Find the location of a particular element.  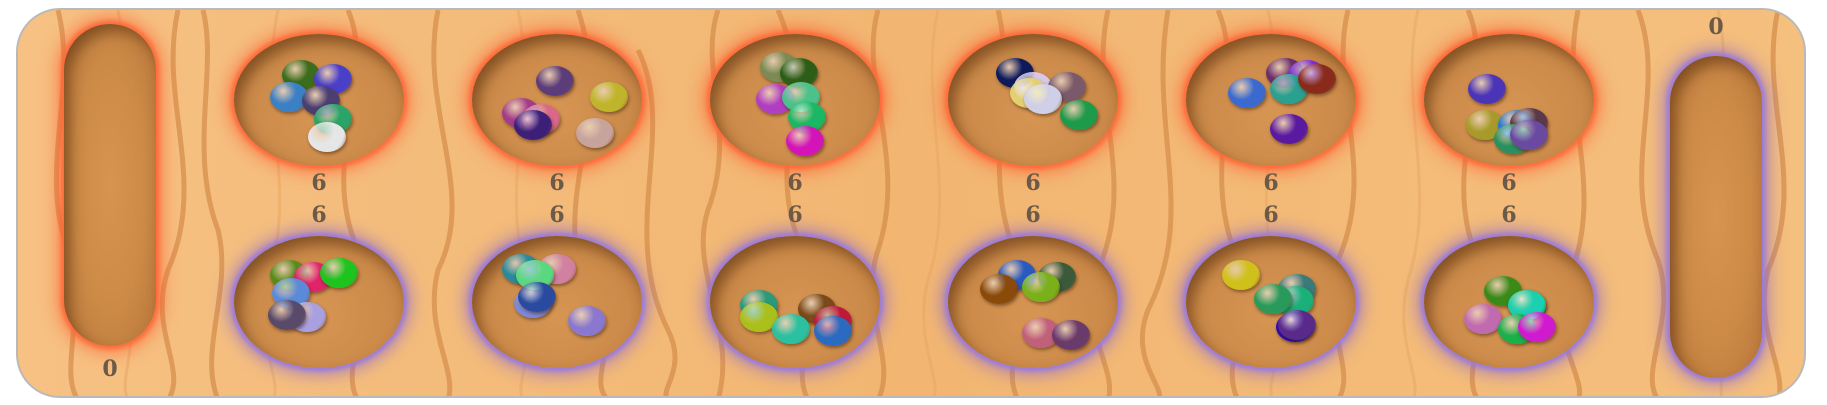

bottom-pit-3-count: 6 is located at coordinates (795, 215).